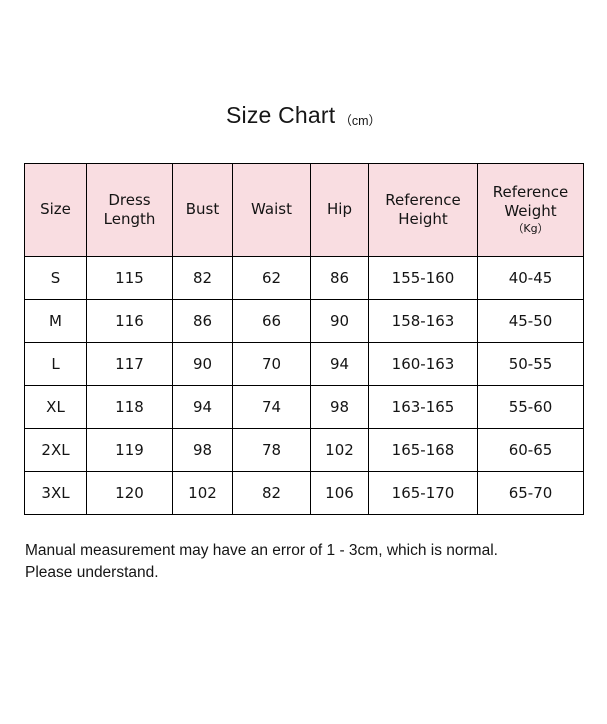 The height and width of the screenshot is (724, 607). I want to click on cell-dress-length: 115, so click(129, 278).